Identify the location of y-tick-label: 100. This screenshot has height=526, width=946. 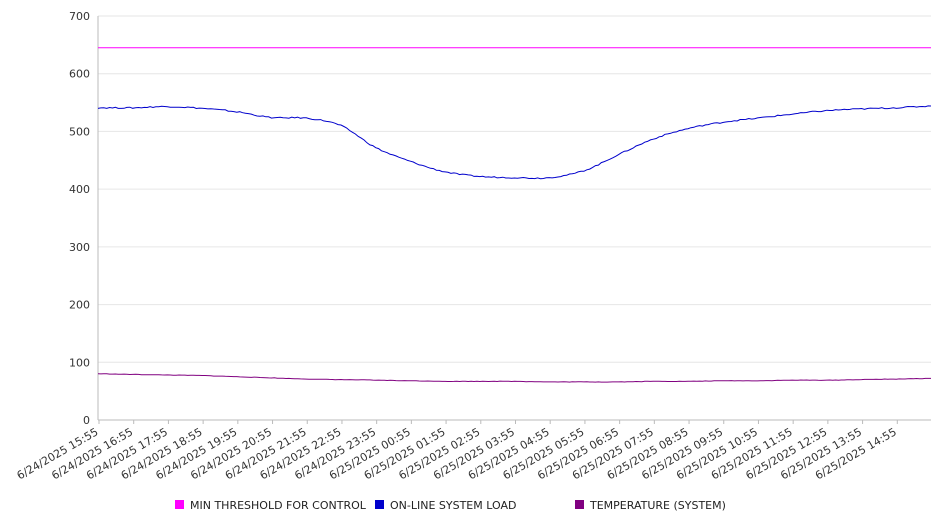
(79, 362).